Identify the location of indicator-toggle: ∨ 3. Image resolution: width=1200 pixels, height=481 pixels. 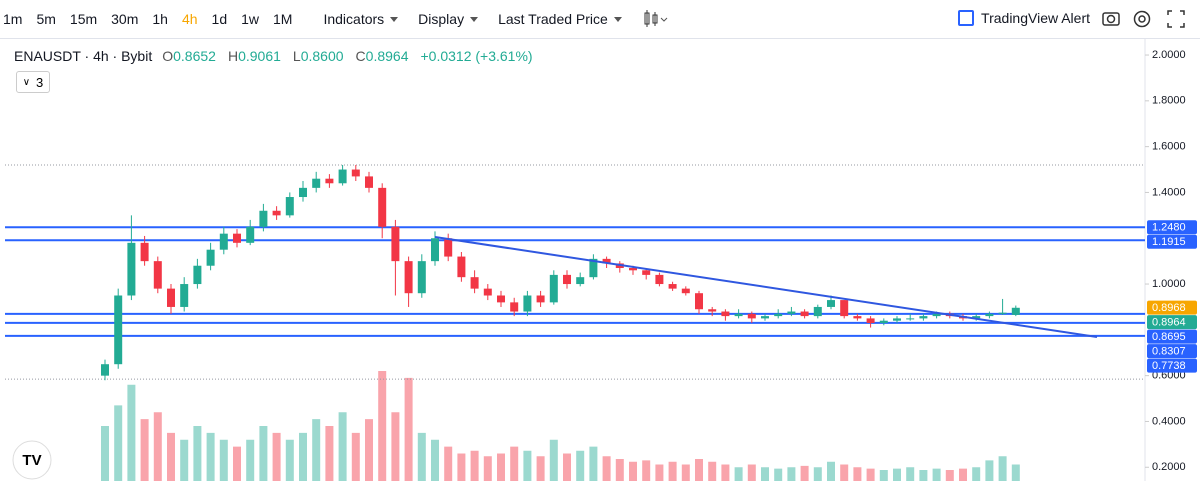
(33, 82).